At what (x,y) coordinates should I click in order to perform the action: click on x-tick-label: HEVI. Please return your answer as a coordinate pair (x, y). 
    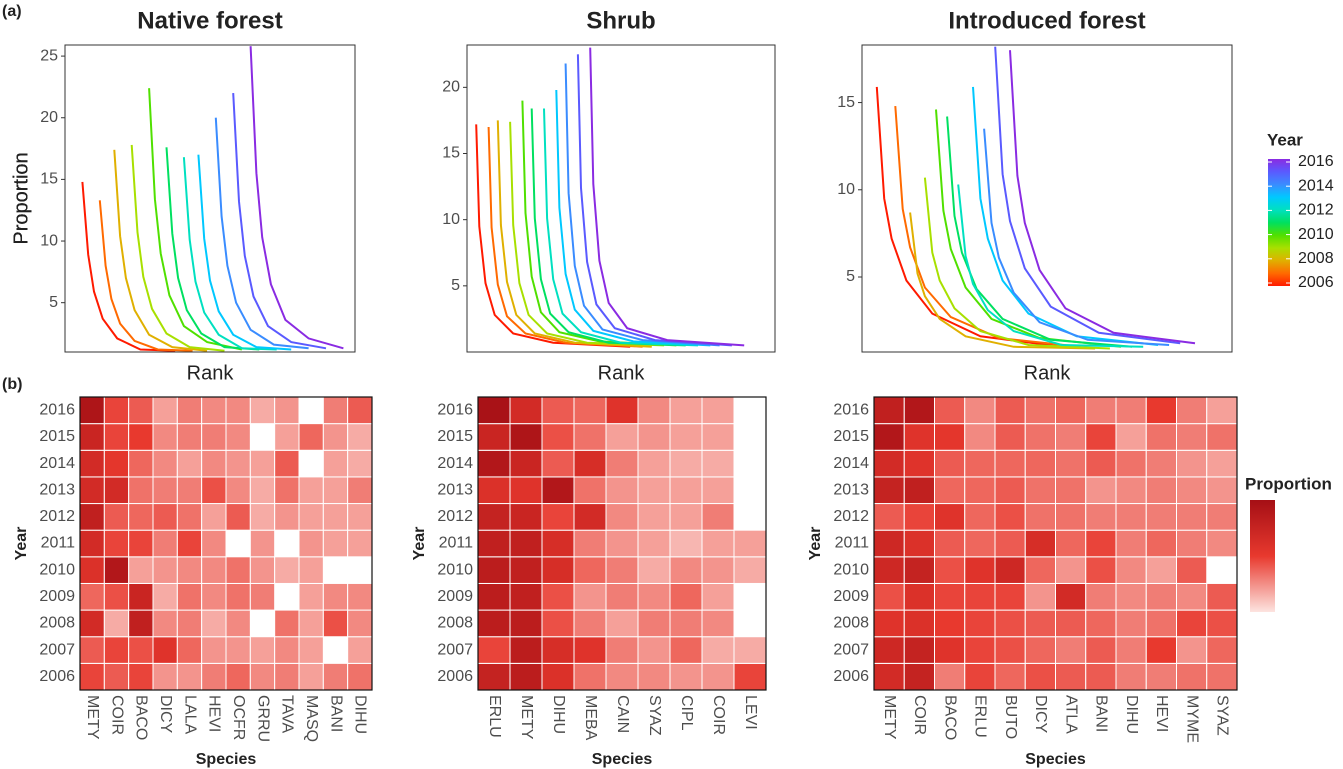
    Looking at the image, I should click on (1161, 713).